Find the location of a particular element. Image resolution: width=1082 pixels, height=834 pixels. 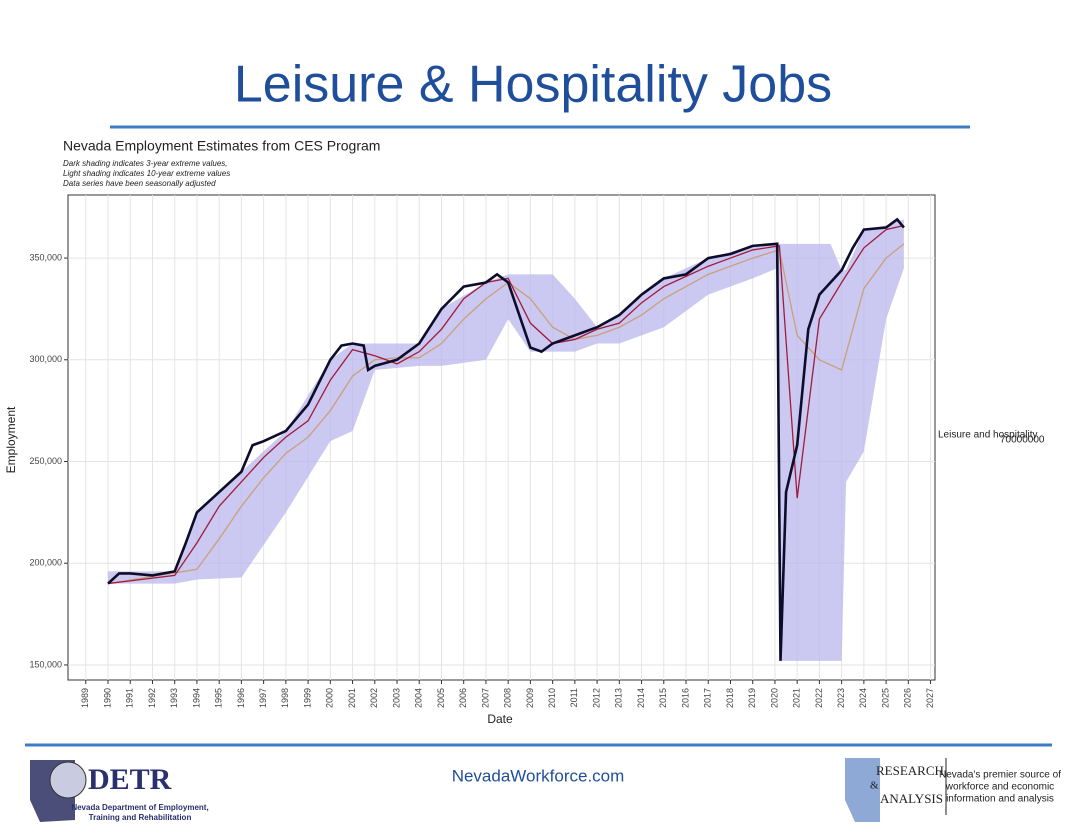

x-tick-label: 2025 is located at coordinates (885, 698).